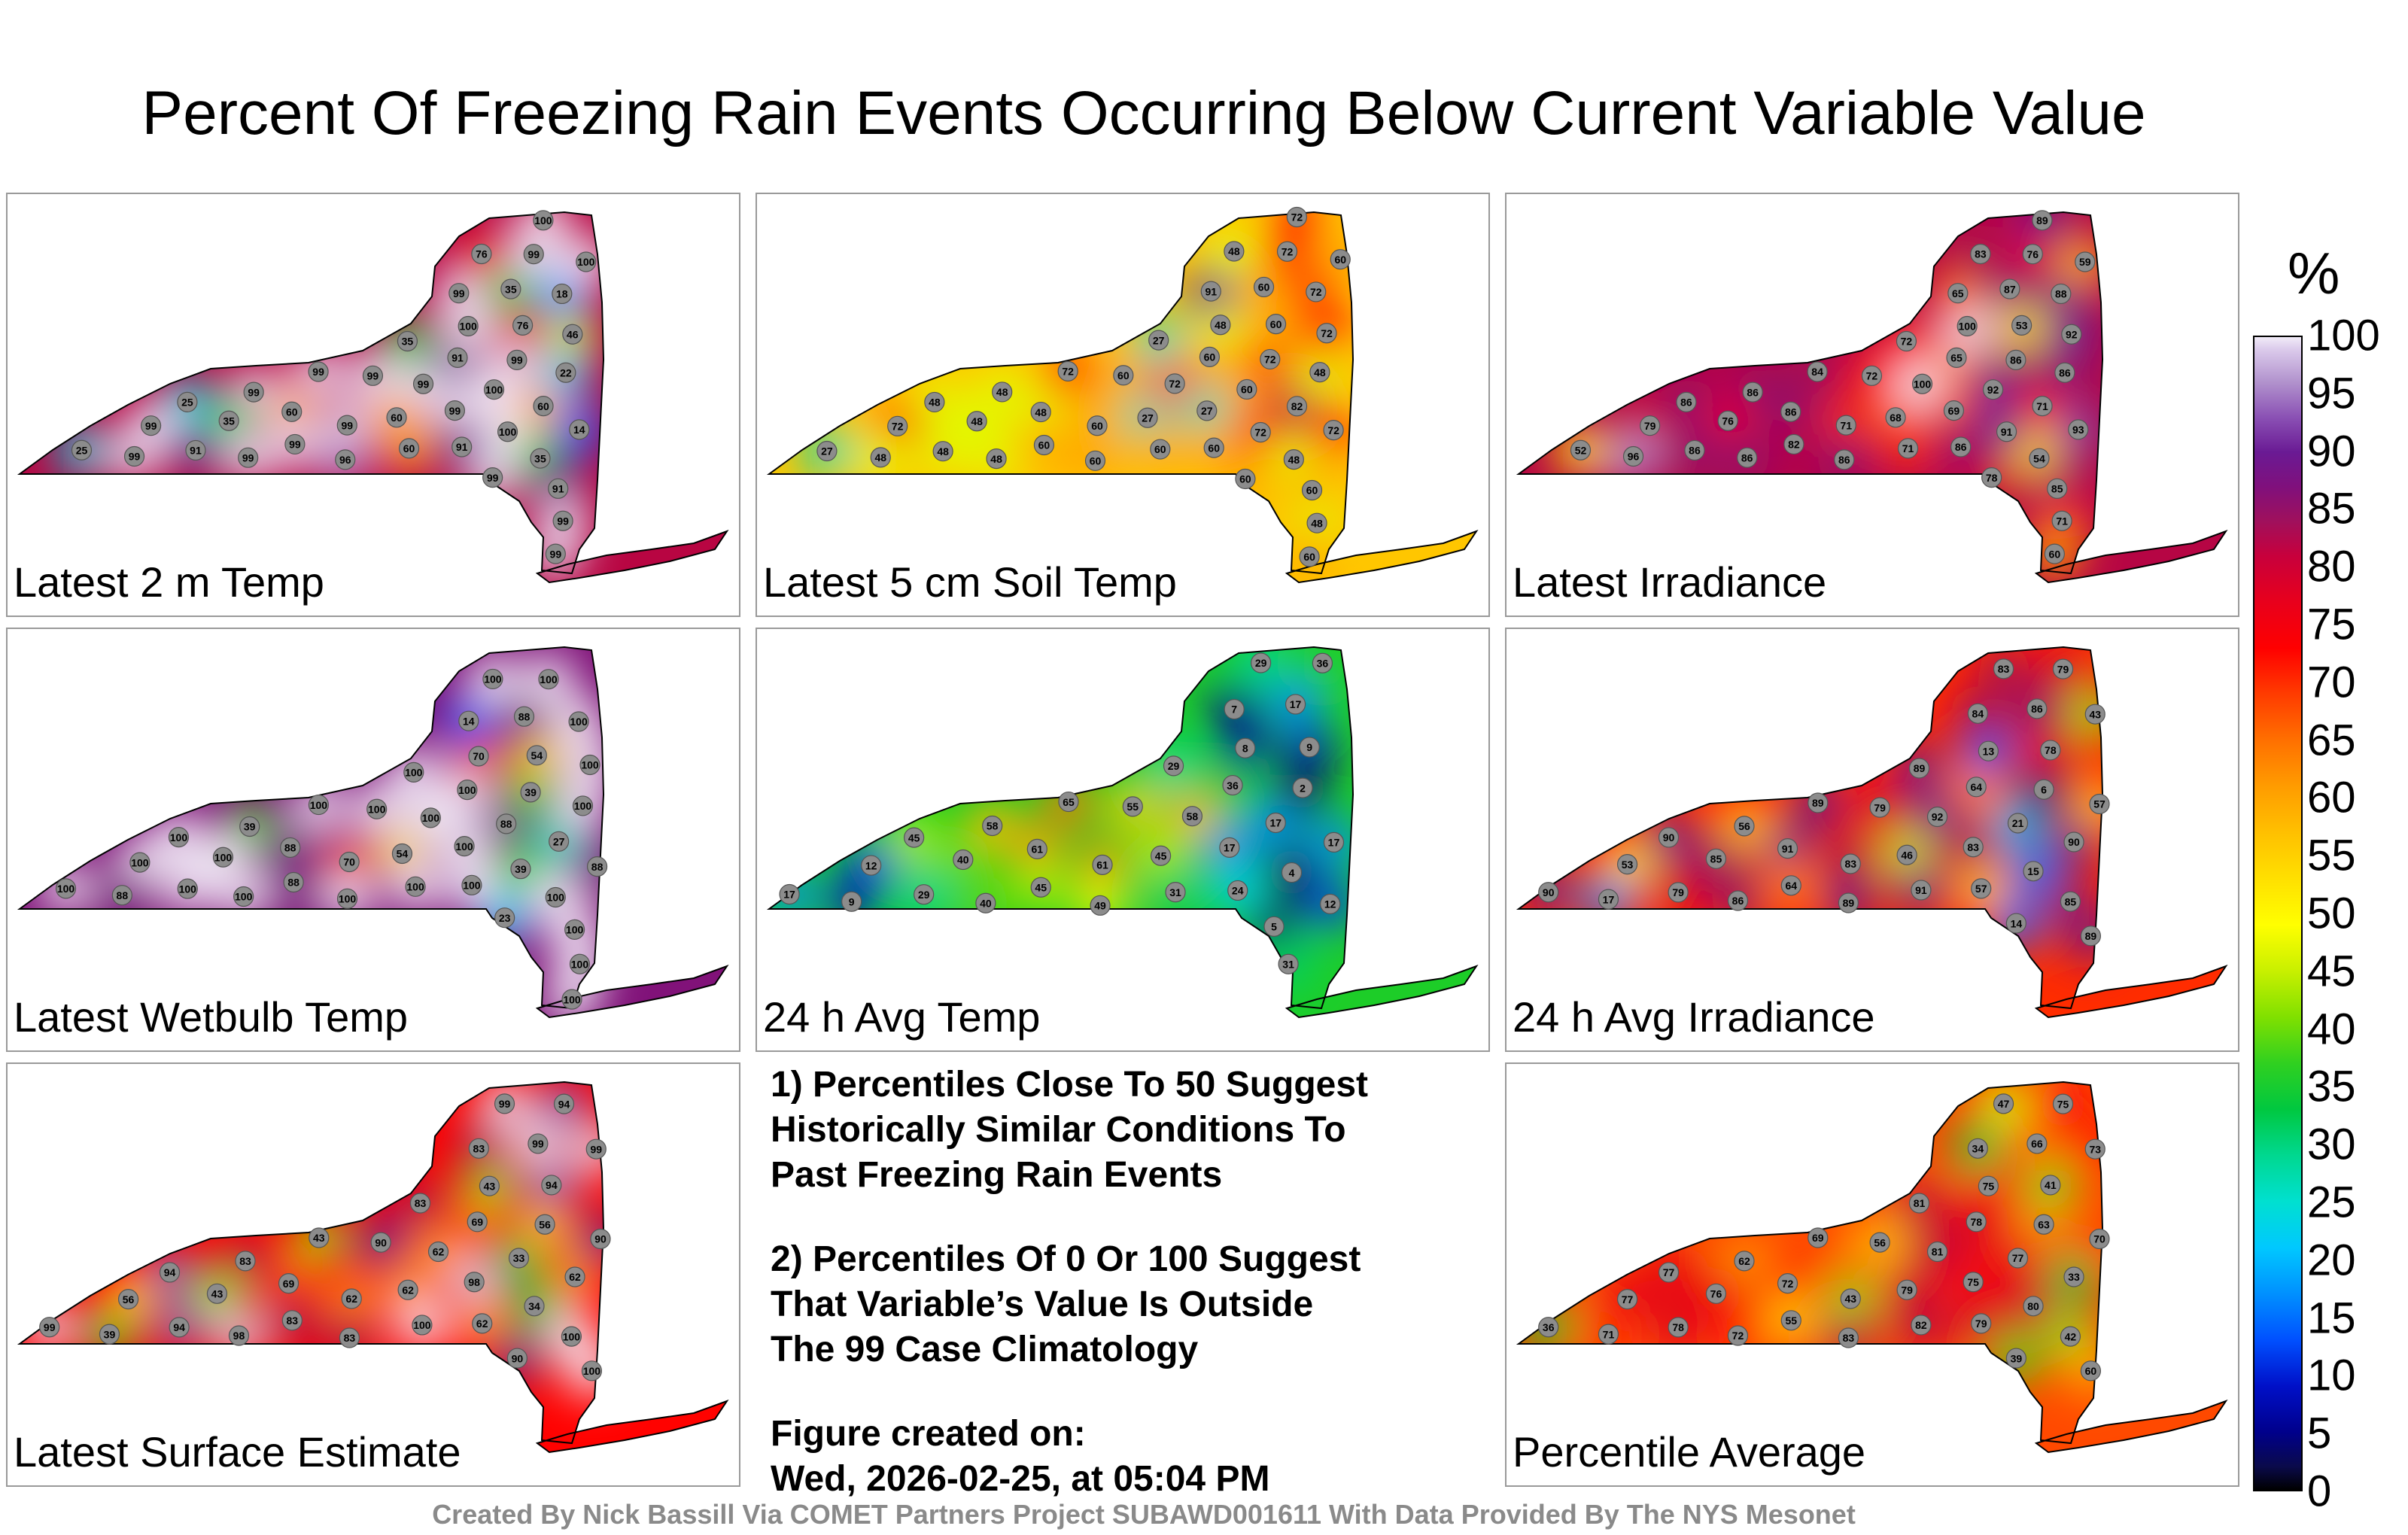  I want to click on station-value: 72, so click(1270, 360).